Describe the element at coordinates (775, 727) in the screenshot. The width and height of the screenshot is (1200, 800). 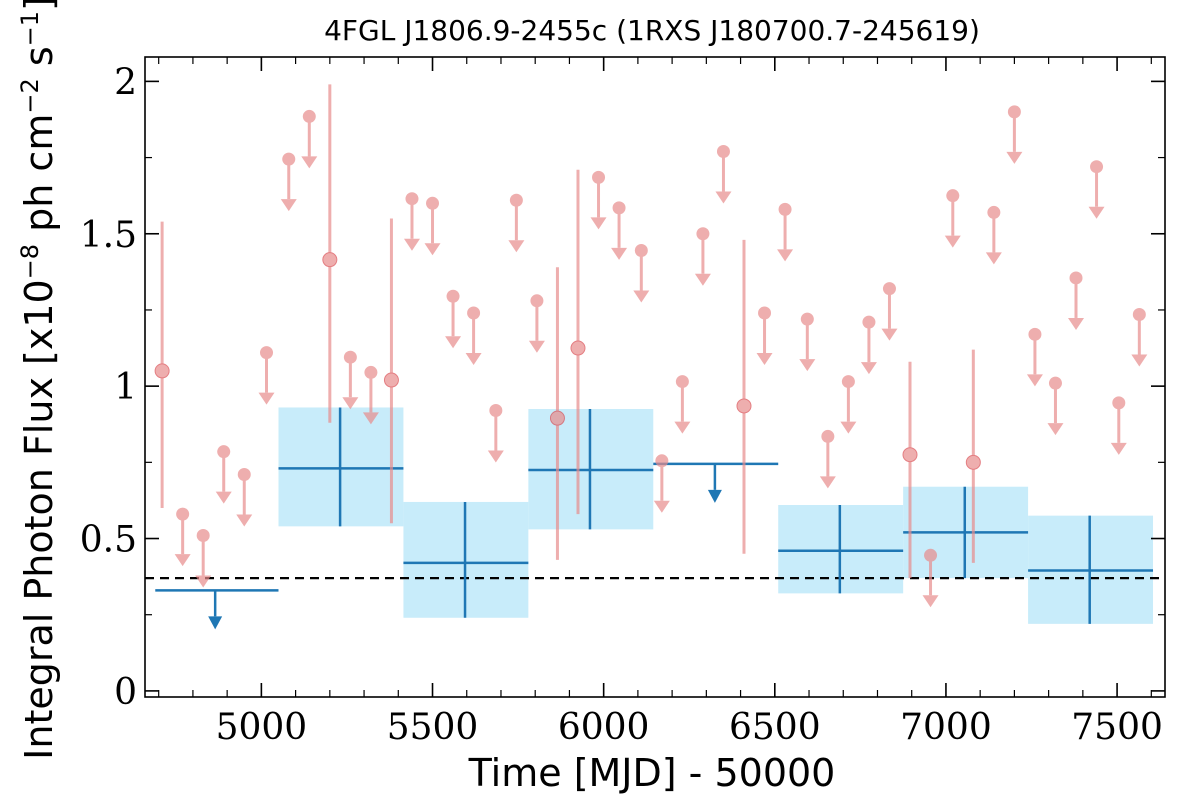
I see `x-tick-label: 6500` at that location.